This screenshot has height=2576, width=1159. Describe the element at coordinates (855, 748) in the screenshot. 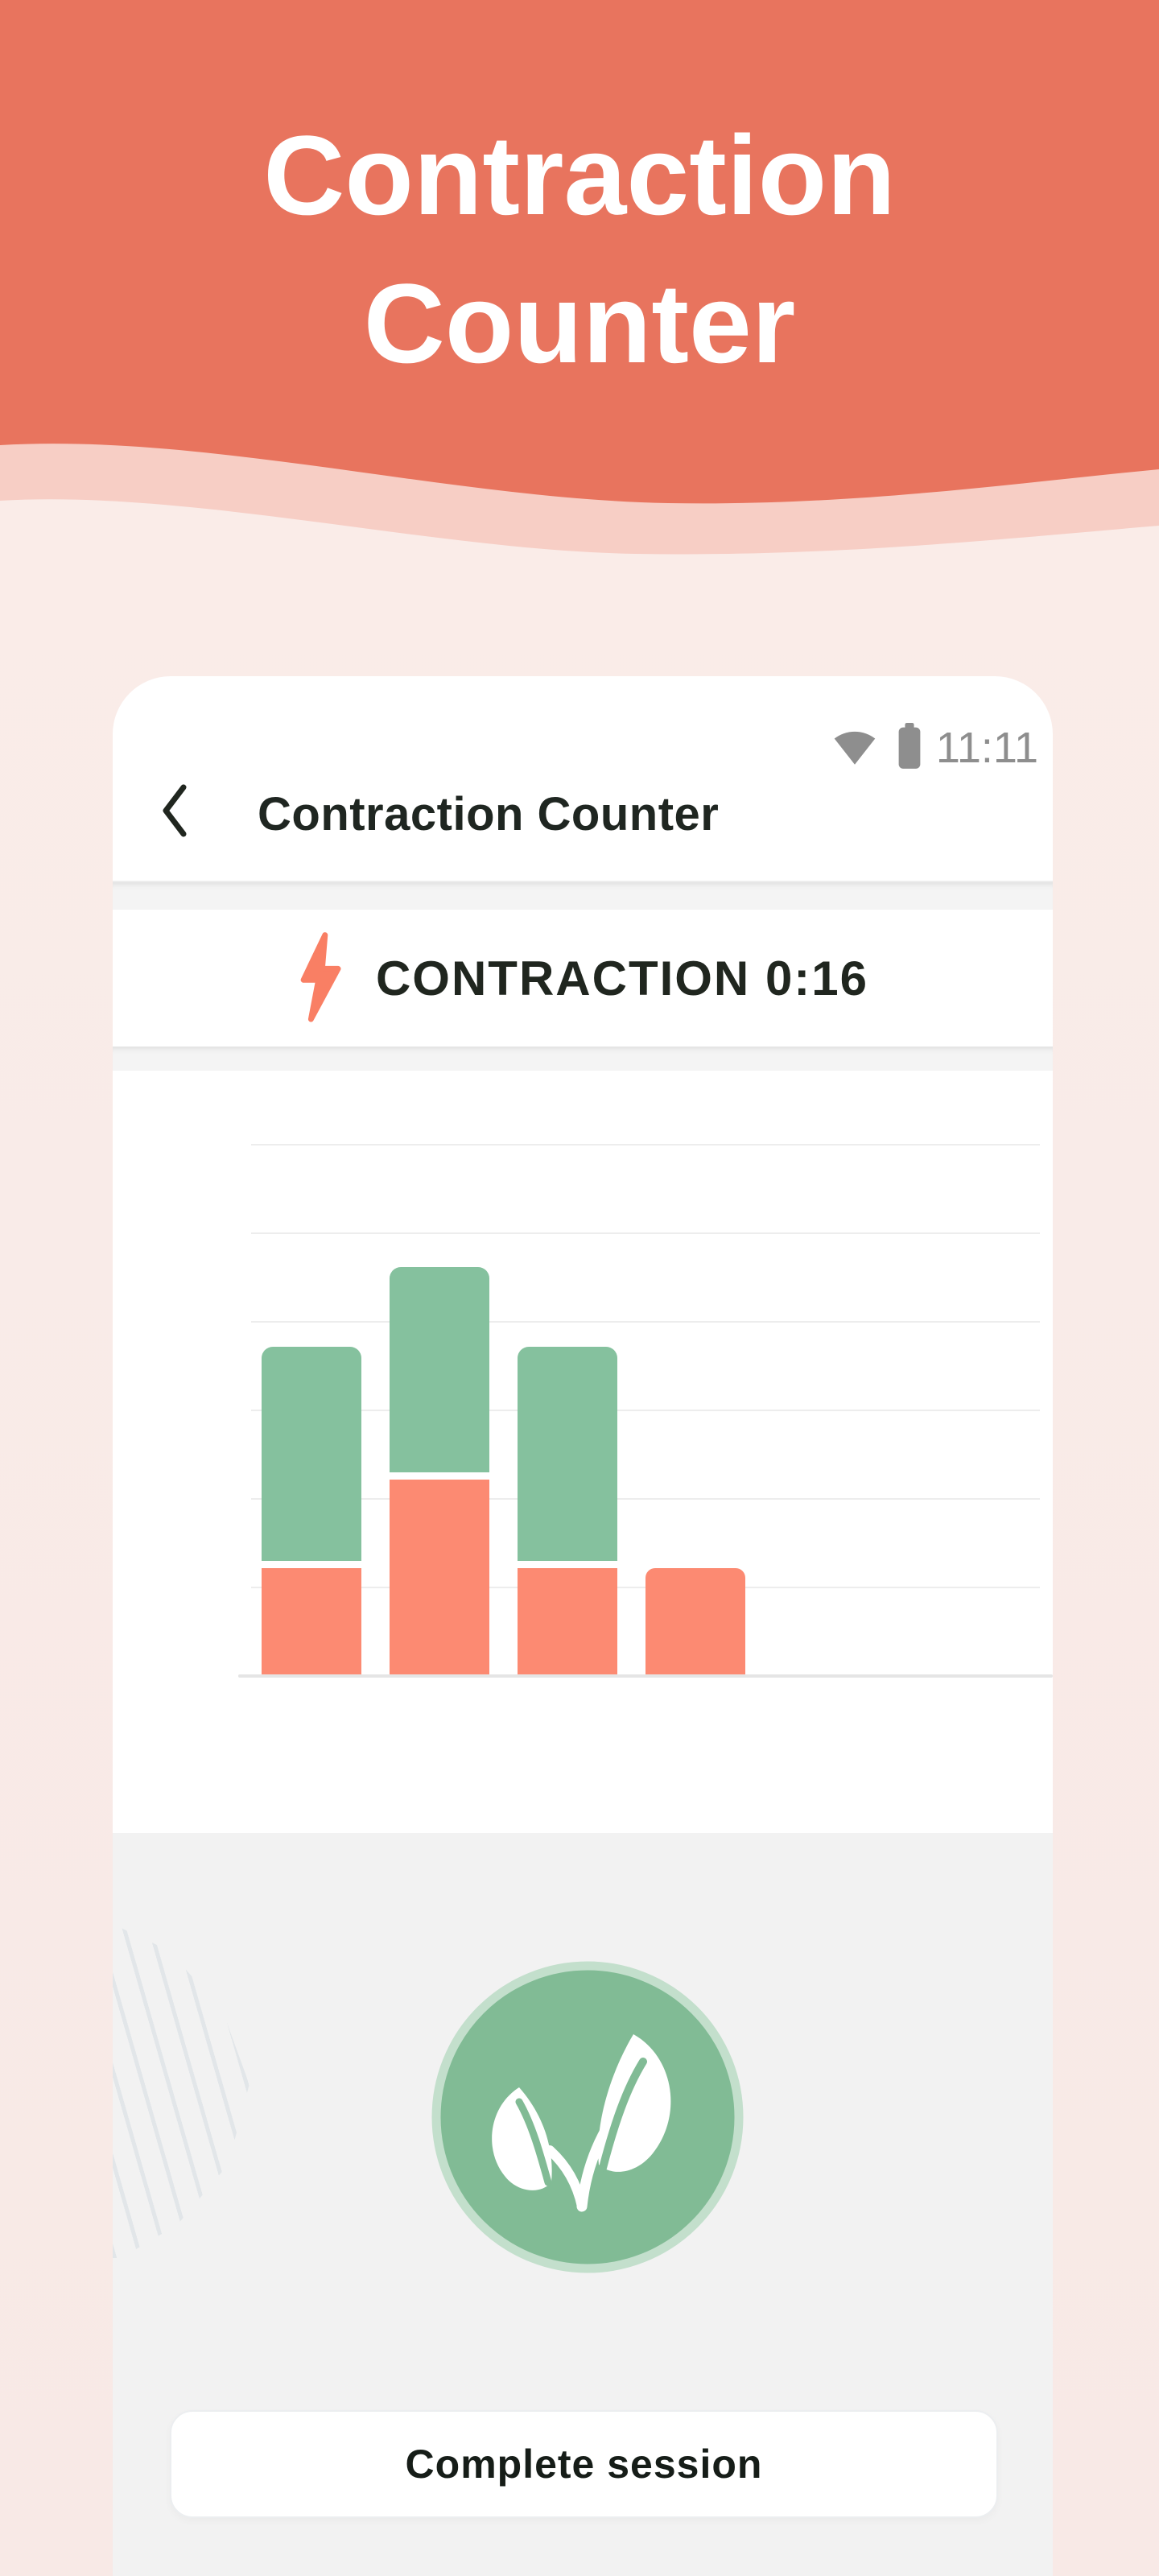

I see `wifi-icon` at that location.